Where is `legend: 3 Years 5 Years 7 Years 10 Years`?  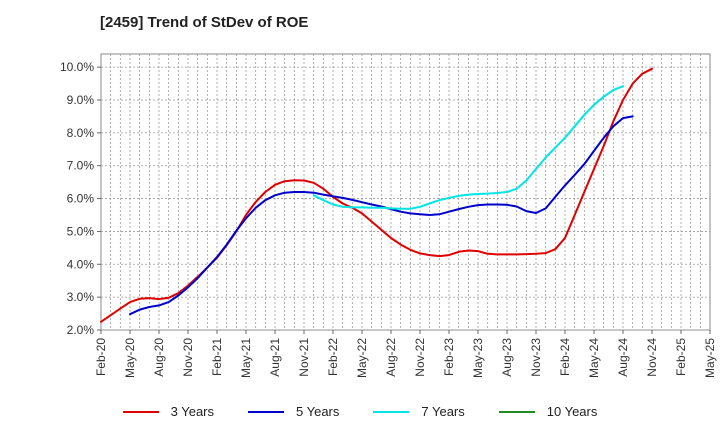 legend: 3 Years 5 Years 7 Years 10 Years is located at coordinates (360, 411).